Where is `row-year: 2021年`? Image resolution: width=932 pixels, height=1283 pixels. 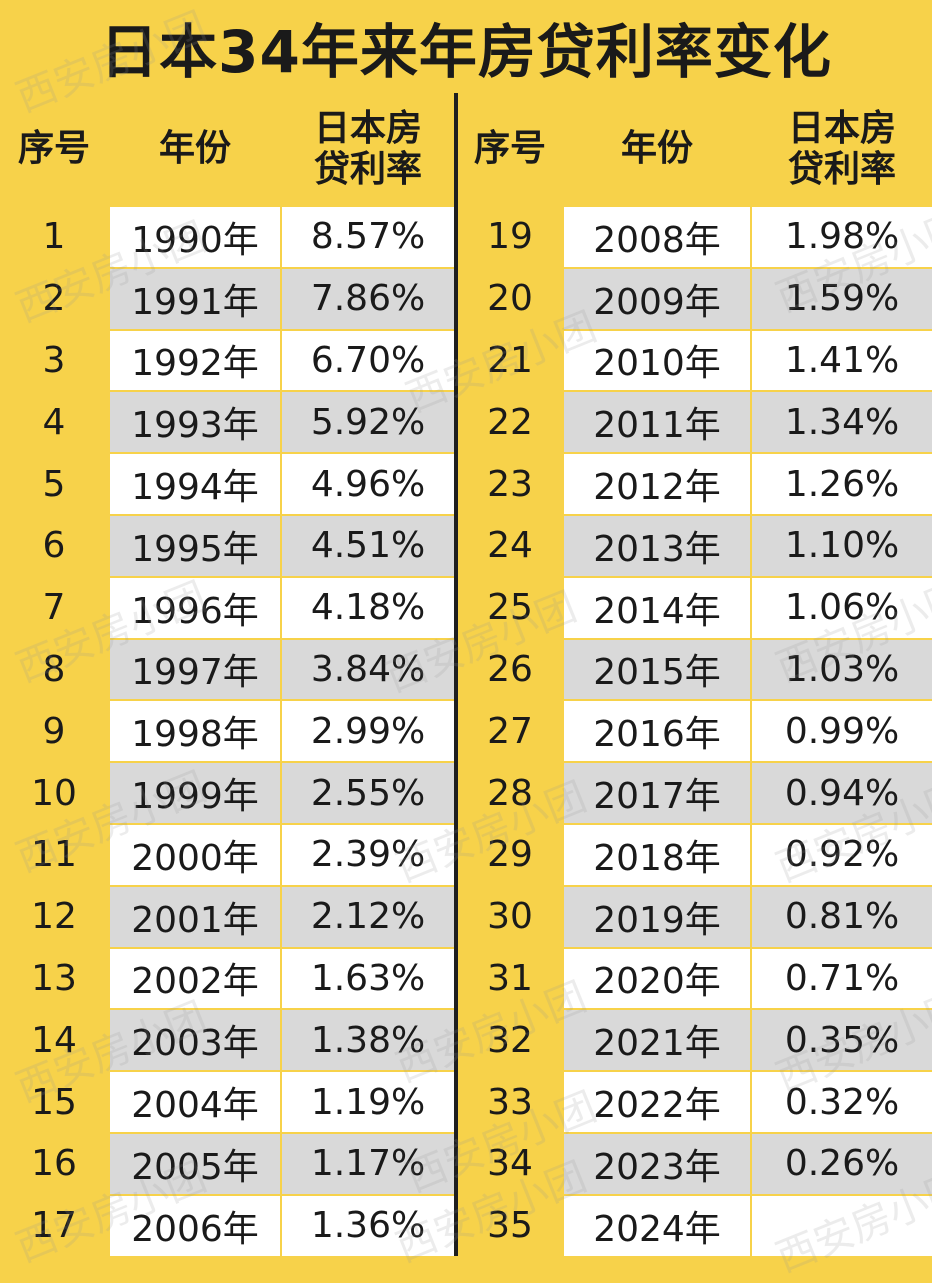 row-year: 2021年 is located at coordinates (657, 1040).